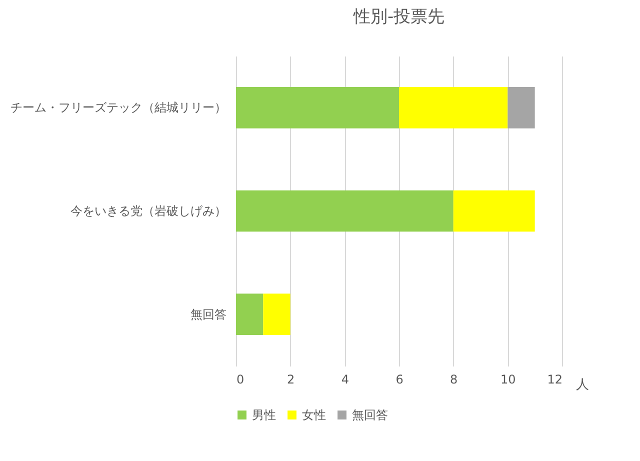 This screenshot has height=461, width=640. What do you see at coordinates (264, 415) in the screenshot?
I see `legend-label: 男性` at bounding box center [264, 415].